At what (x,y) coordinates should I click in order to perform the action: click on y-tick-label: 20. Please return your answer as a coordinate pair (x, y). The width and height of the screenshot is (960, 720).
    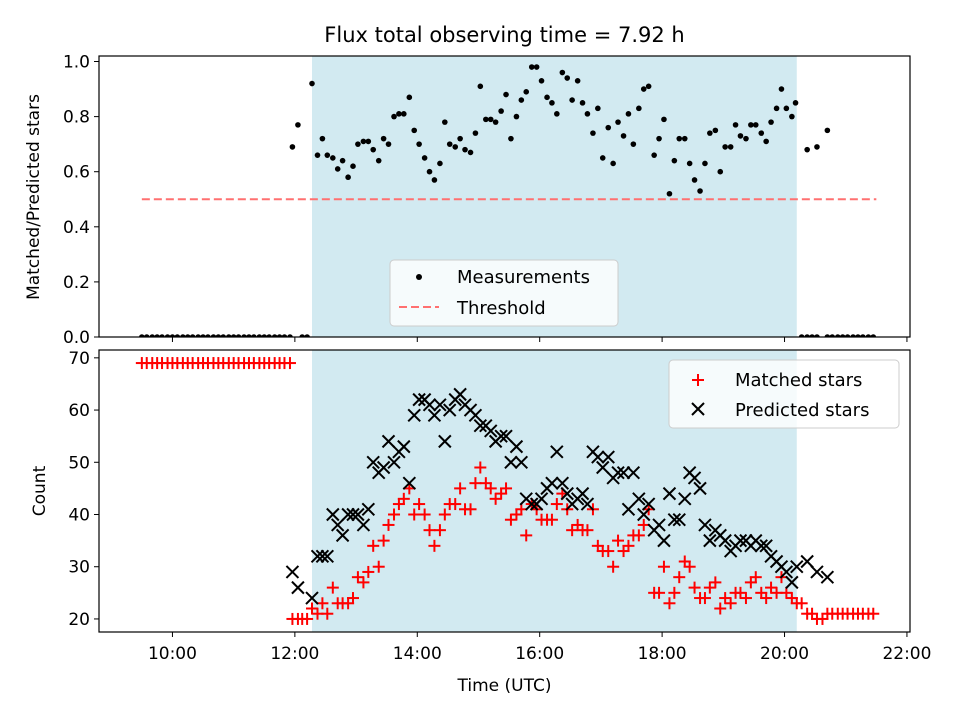
    Looking at the image, I should click on (79, 620).